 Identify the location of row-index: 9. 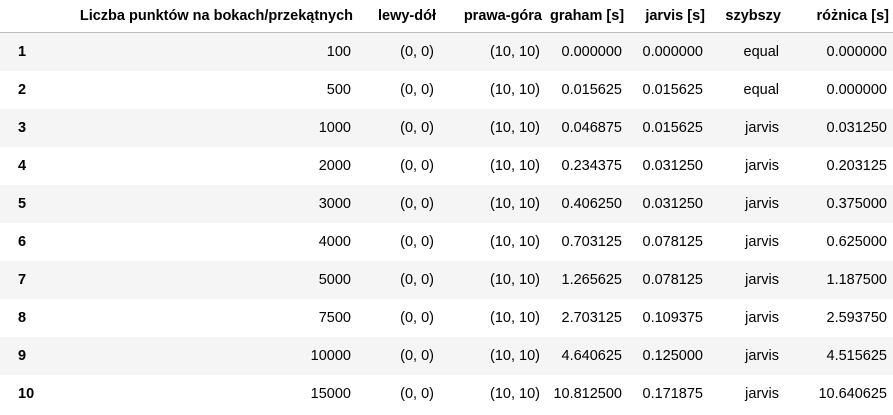
(22, 355).